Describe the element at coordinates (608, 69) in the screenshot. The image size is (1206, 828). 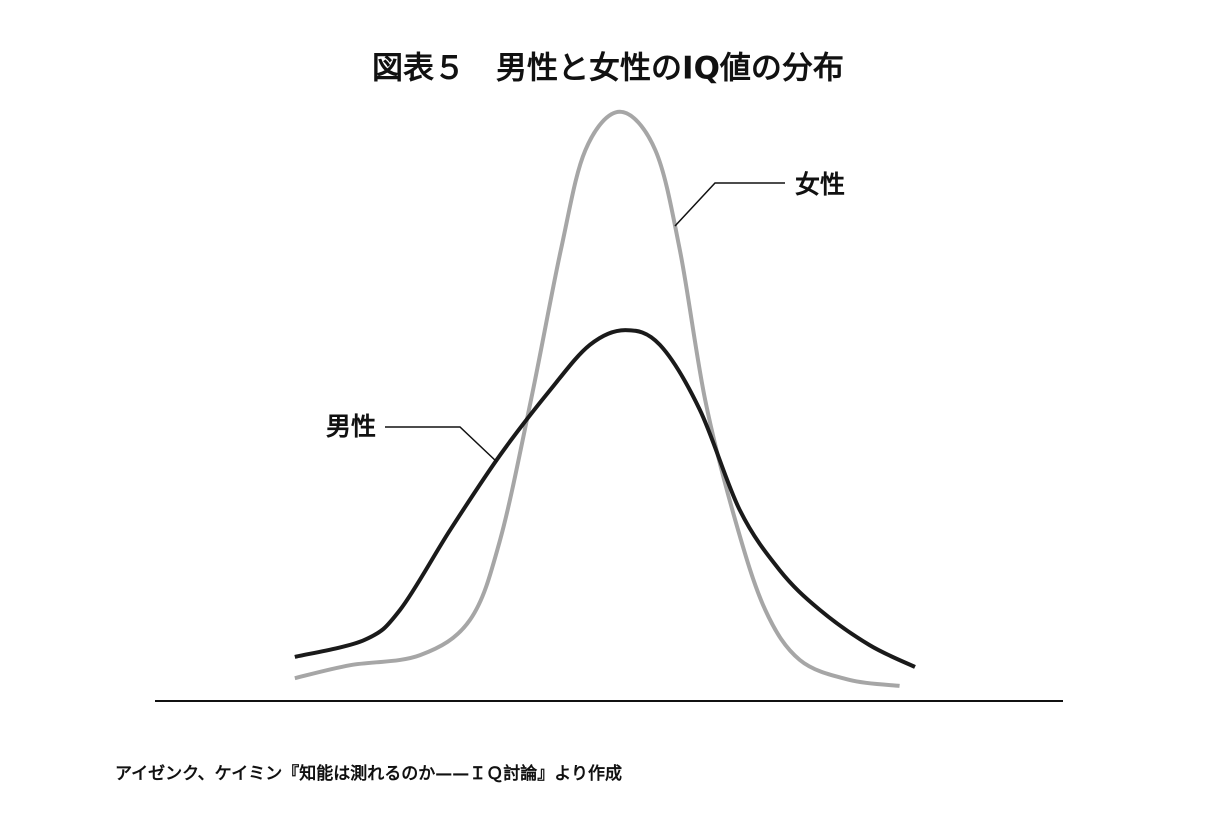
I see `chart-title: 図表５ 男性と女性のIQ値の分布` at that location.